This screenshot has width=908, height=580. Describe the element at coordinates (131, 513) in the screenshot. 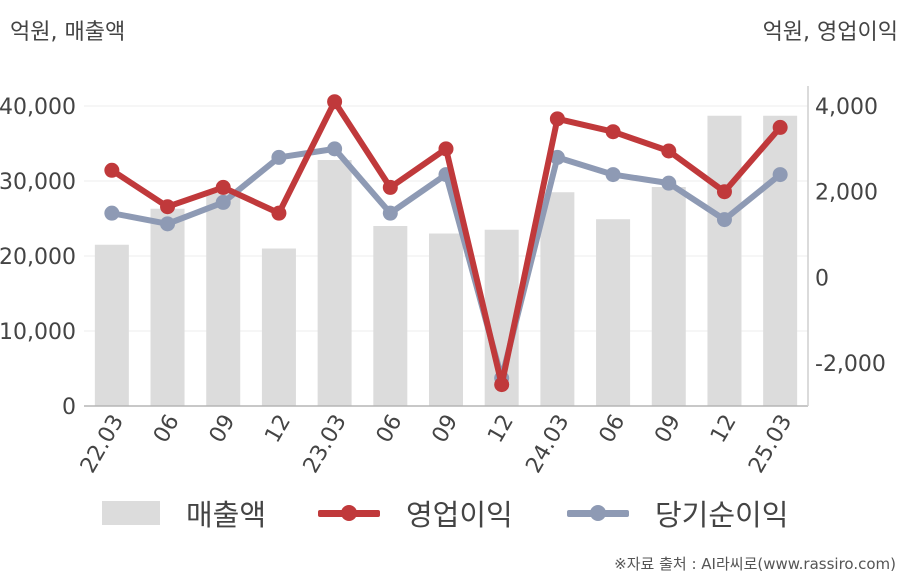

I see `legend-swatch-revenue` at that location.